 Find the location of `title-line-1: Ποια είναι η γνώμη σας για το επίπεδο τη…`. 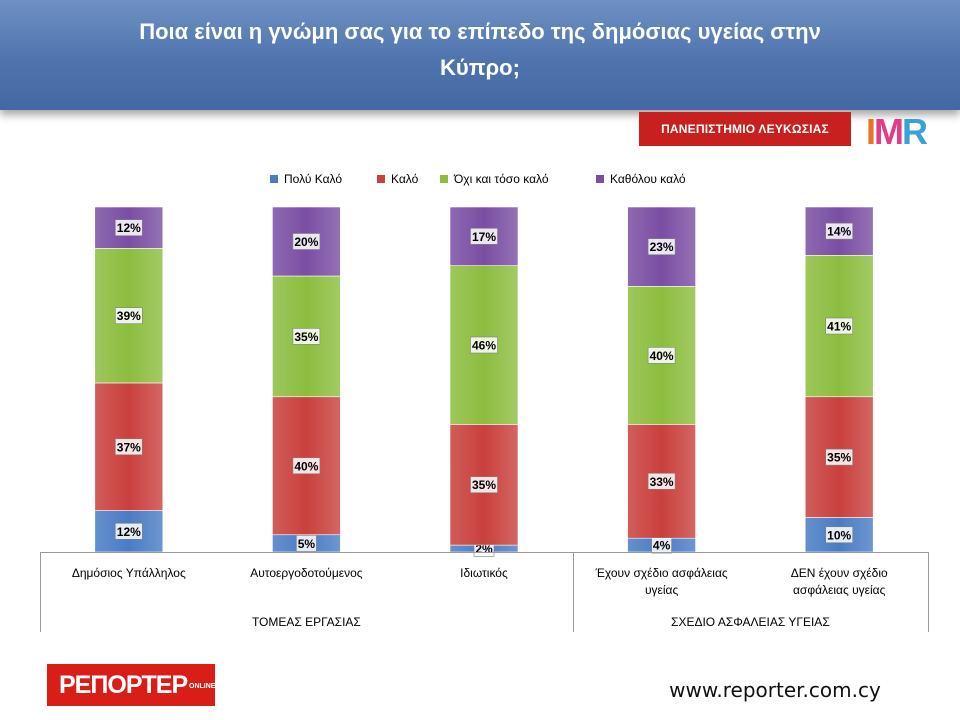

title-line-1: Ποια είναι η γνώμη σας για το επίπεδο τη… is located at coordinates (480, 31).